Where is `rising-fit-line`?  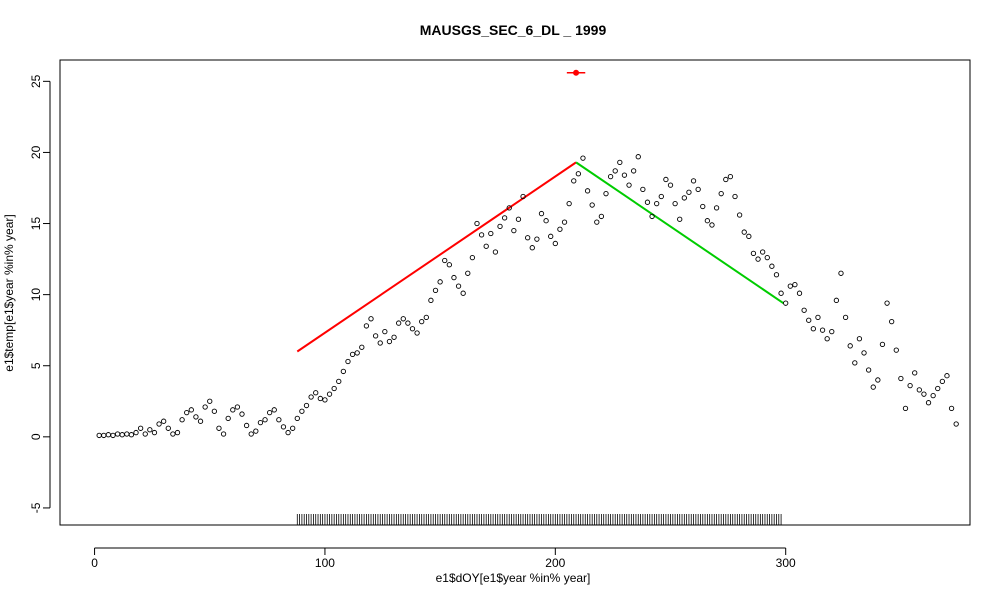
rising-fit-line is located at coordinates (436, 257).